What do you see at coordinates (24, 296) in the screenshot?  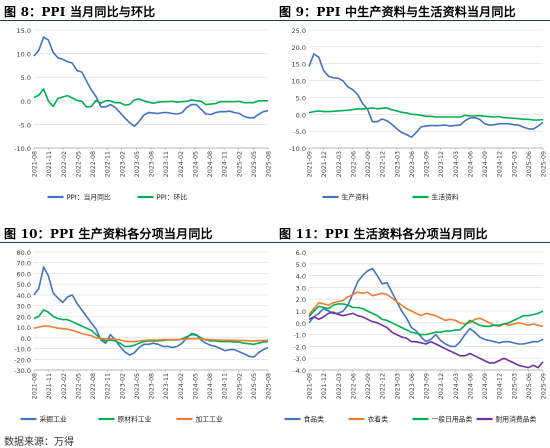 I see `y-tick-label: 40.0` at bounding box center [24, 296].